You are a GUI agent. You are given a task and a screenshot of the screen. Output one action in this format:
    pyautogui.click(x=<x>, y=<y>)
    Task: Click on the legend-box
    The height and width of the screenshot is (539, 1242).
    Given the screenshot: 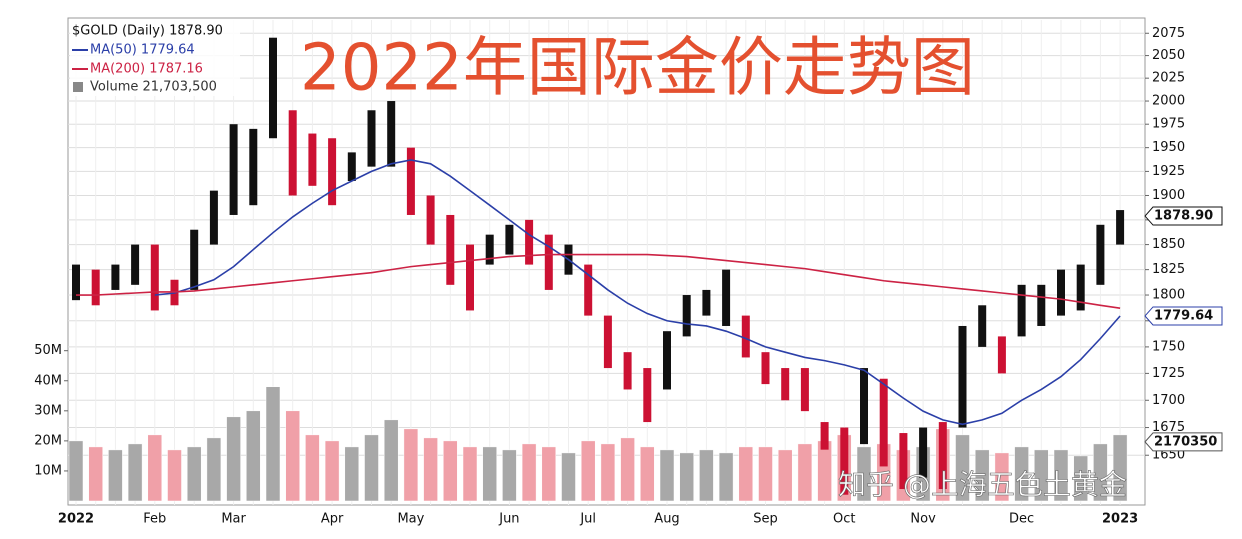 What is the action you would take?
    pyautogui.click(x=155, y=58)
    